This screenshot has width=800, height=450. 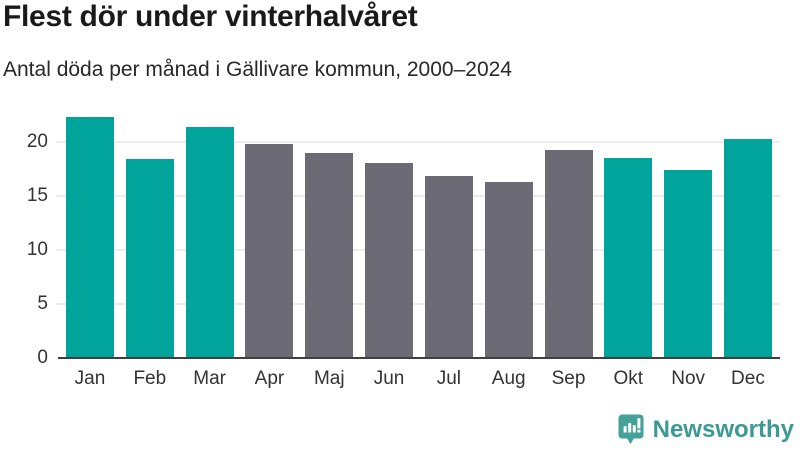 What do you see at coordinates (329, 378) in the screenshot?
I see `x-label-maj: Maj` at bounding box center [329, 378].